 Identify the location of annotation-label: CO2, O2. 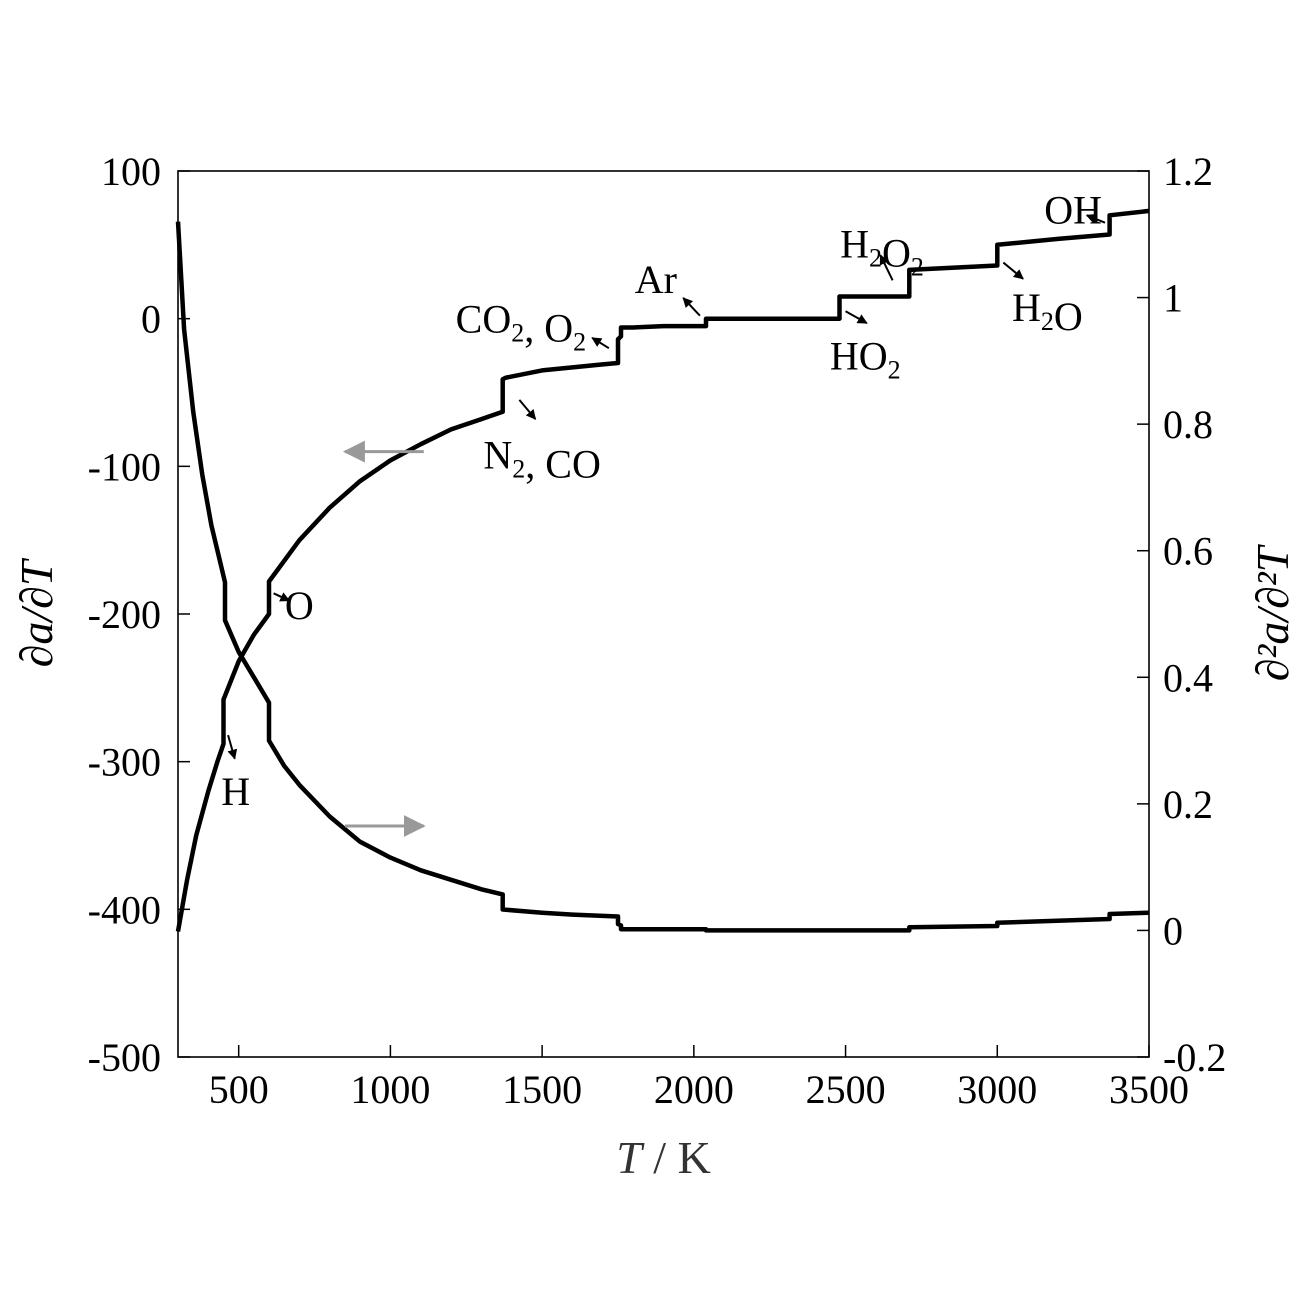
(521, 327).